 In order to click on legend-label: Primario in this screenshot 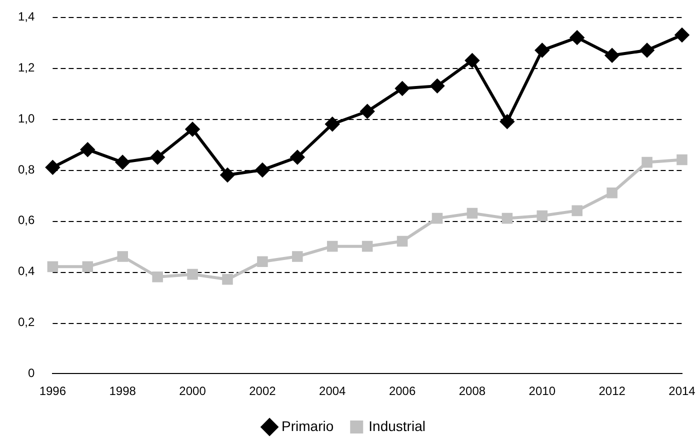, I will do `click(308, 426)`.